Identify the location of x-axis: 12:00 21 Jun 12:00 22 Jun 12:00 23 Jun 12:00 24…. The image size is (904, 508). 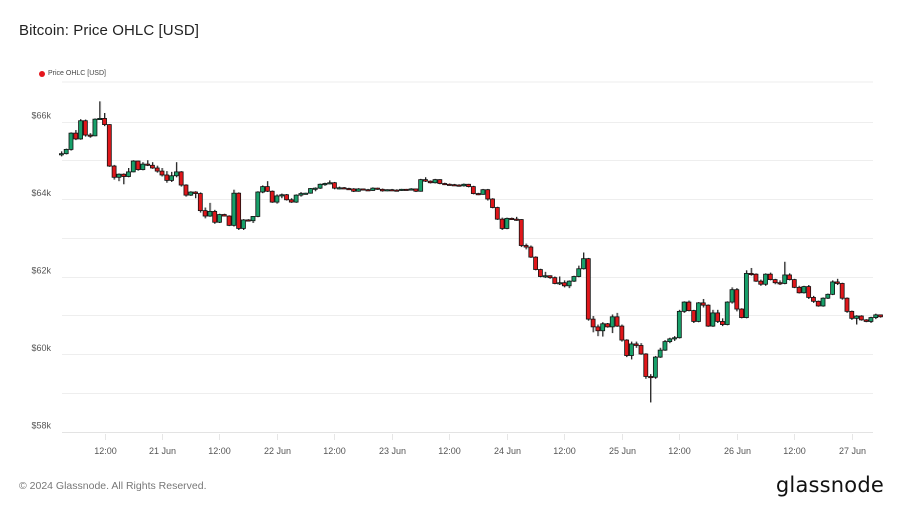
(480, 445).